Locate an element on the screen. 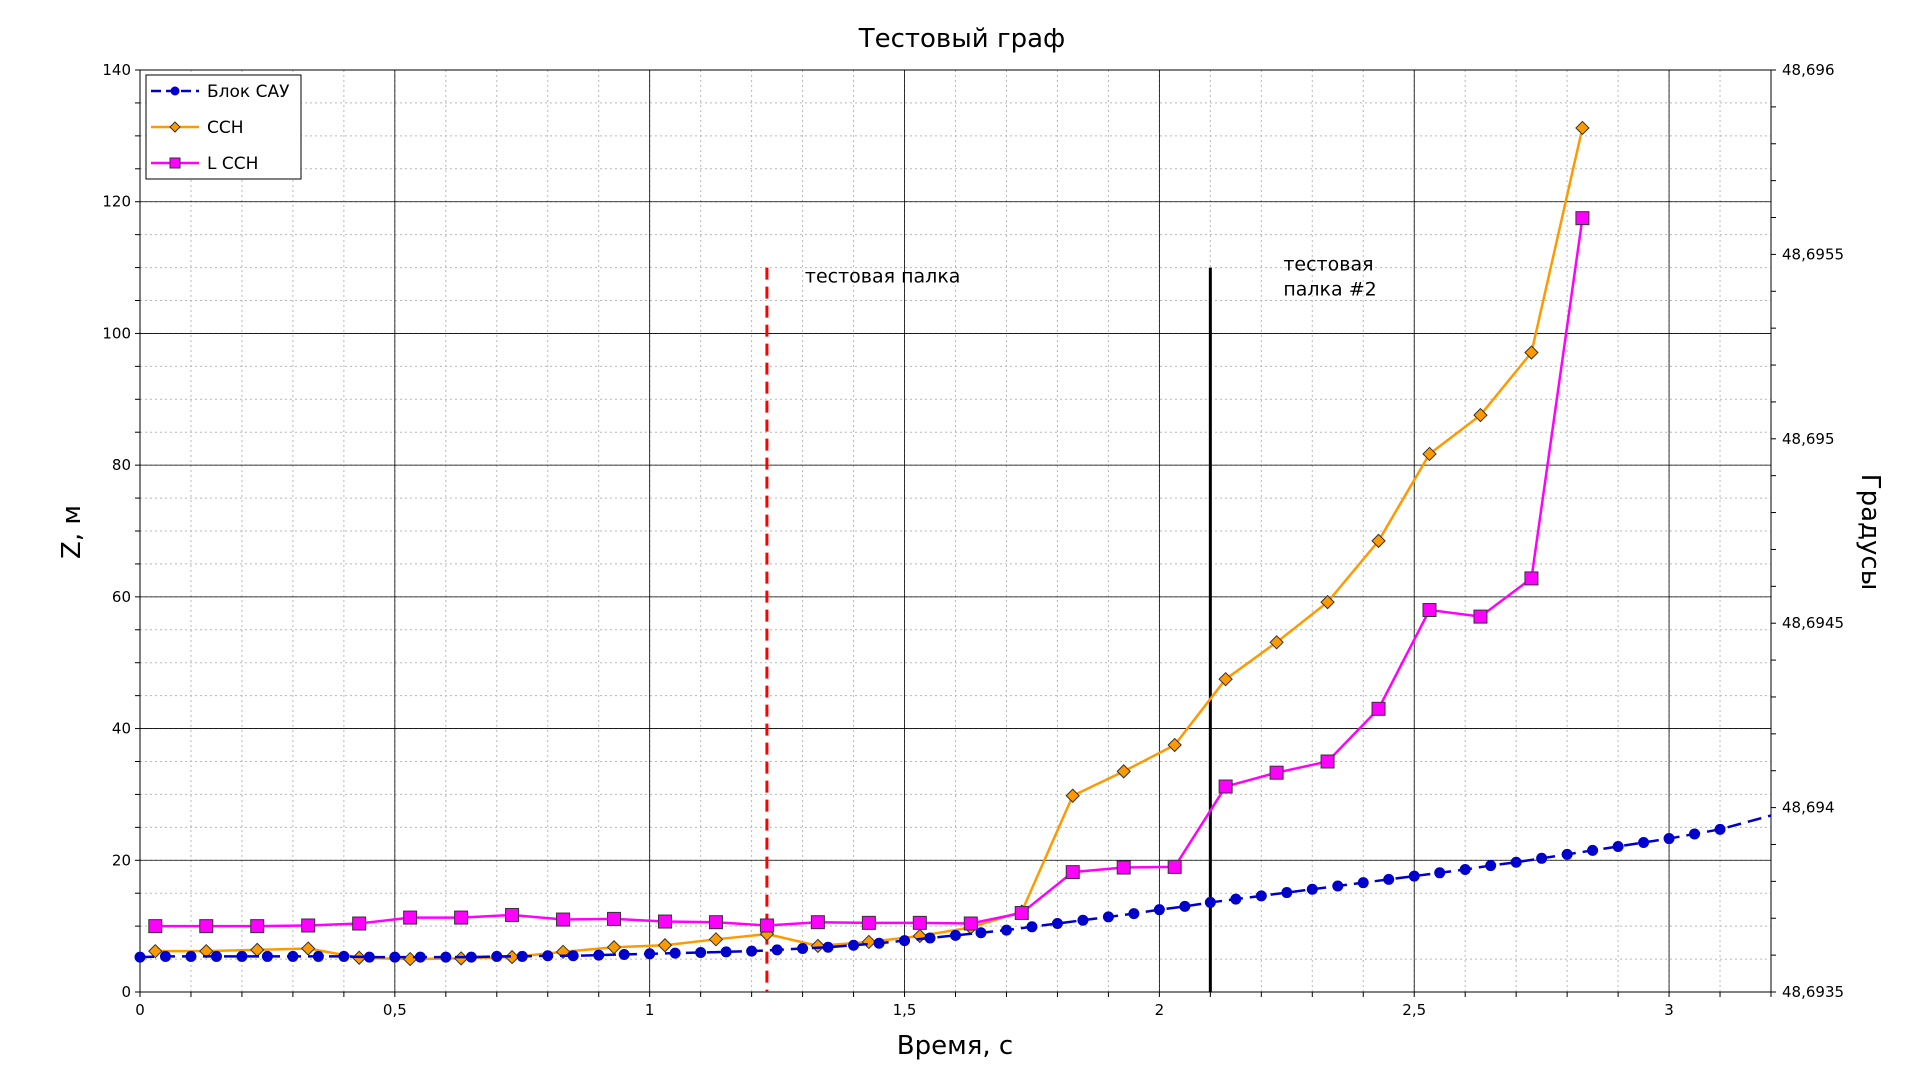 The image size is (1920, 1080). y2-tick-label: 48,6955 is located at coordinates (1813, 254).